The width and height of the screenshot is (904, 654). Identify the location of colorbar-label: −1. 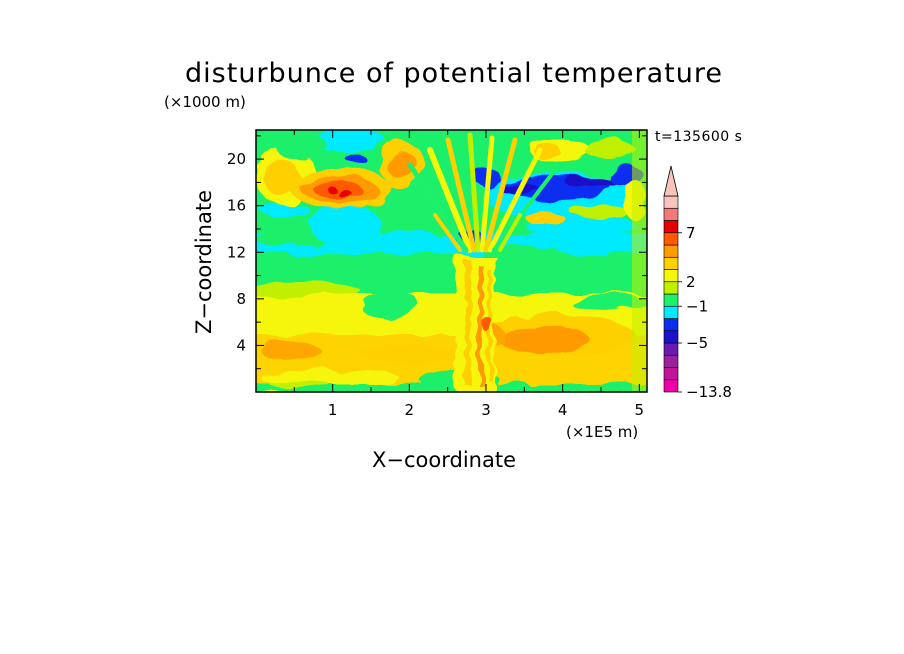
(697, 306).